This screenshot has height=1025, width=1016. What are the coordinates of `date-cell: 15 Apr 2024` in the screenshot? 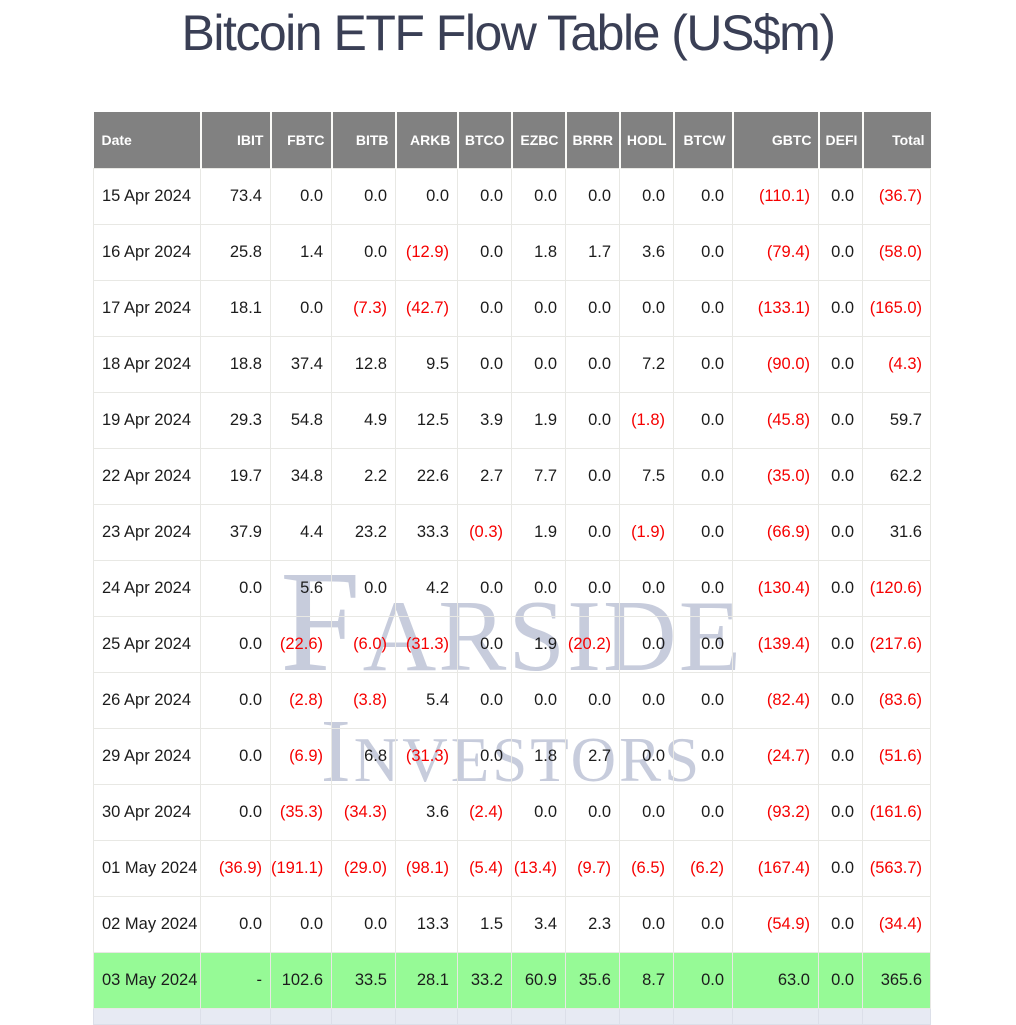 It's located at (147, 196).